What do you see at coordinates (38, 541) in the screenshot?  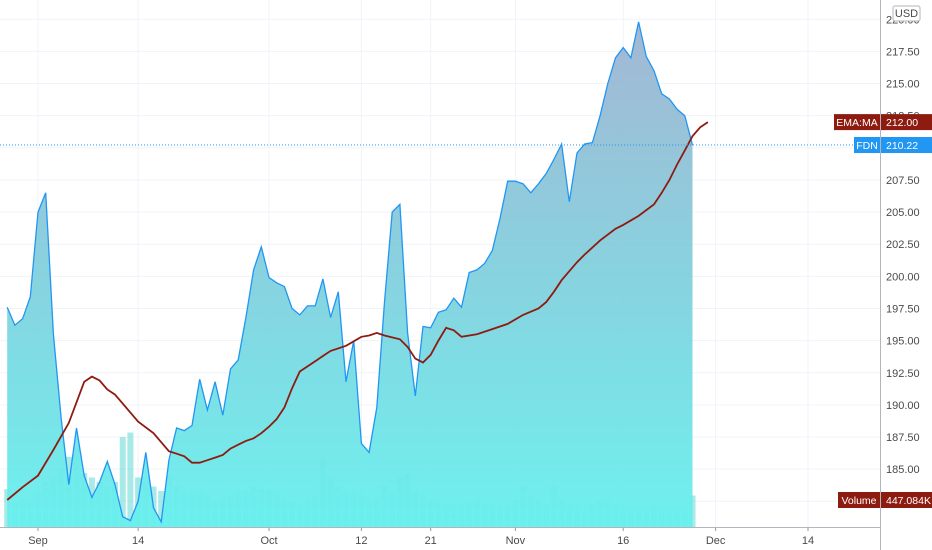 I see `x-tick-label: Sep` at bounding box center [38, 541].